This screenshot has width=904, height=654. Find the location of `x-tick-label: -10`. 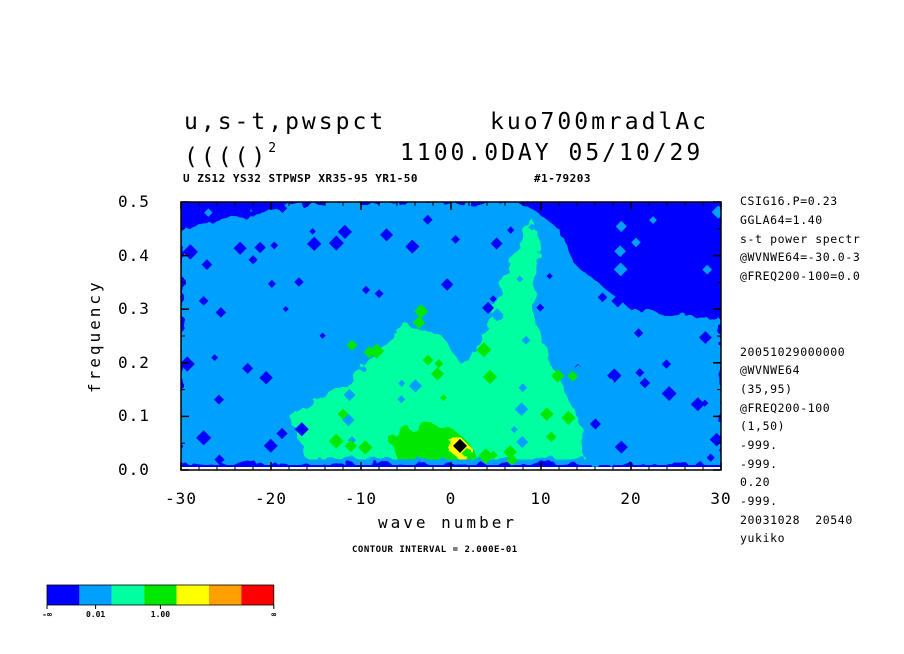

x-tick-label: -10 is located at coordinates (361, 498).